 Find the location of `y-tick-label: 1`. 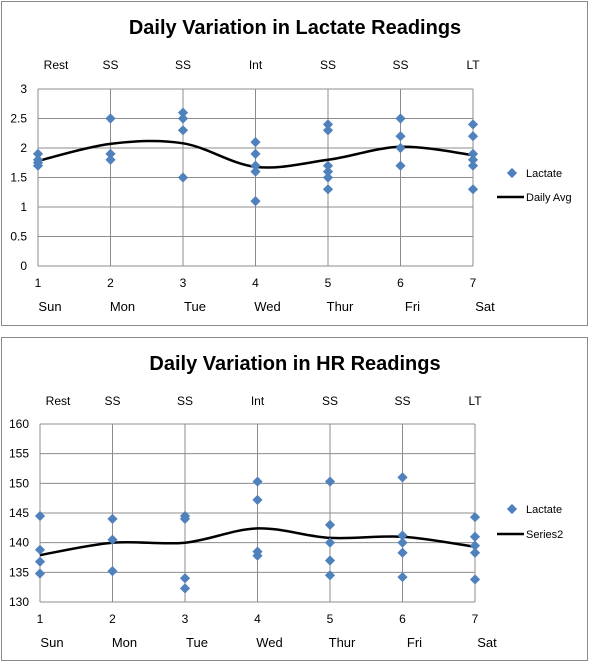

y-tick-label: 1 is located at coordinates (23, 207).